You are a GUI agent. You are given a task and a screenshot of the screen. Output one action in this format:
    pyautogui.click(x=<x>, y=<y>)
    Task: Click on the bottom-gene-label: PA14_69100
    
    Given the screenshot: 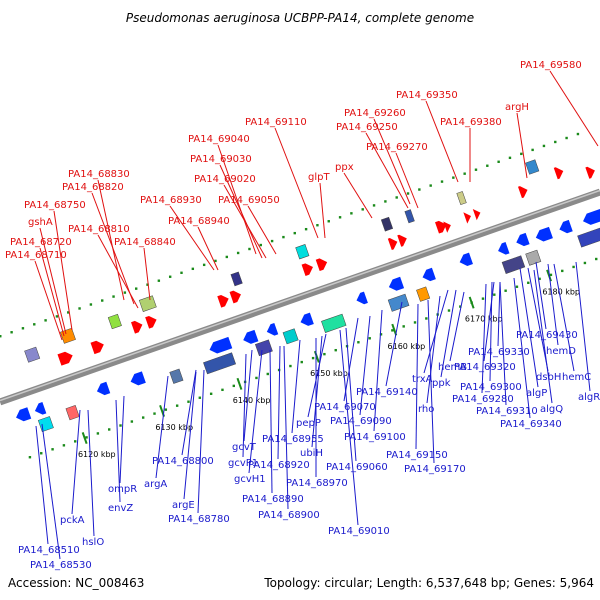 What is the action you would take?
    pyautogui.click(x=375, y=437)
    